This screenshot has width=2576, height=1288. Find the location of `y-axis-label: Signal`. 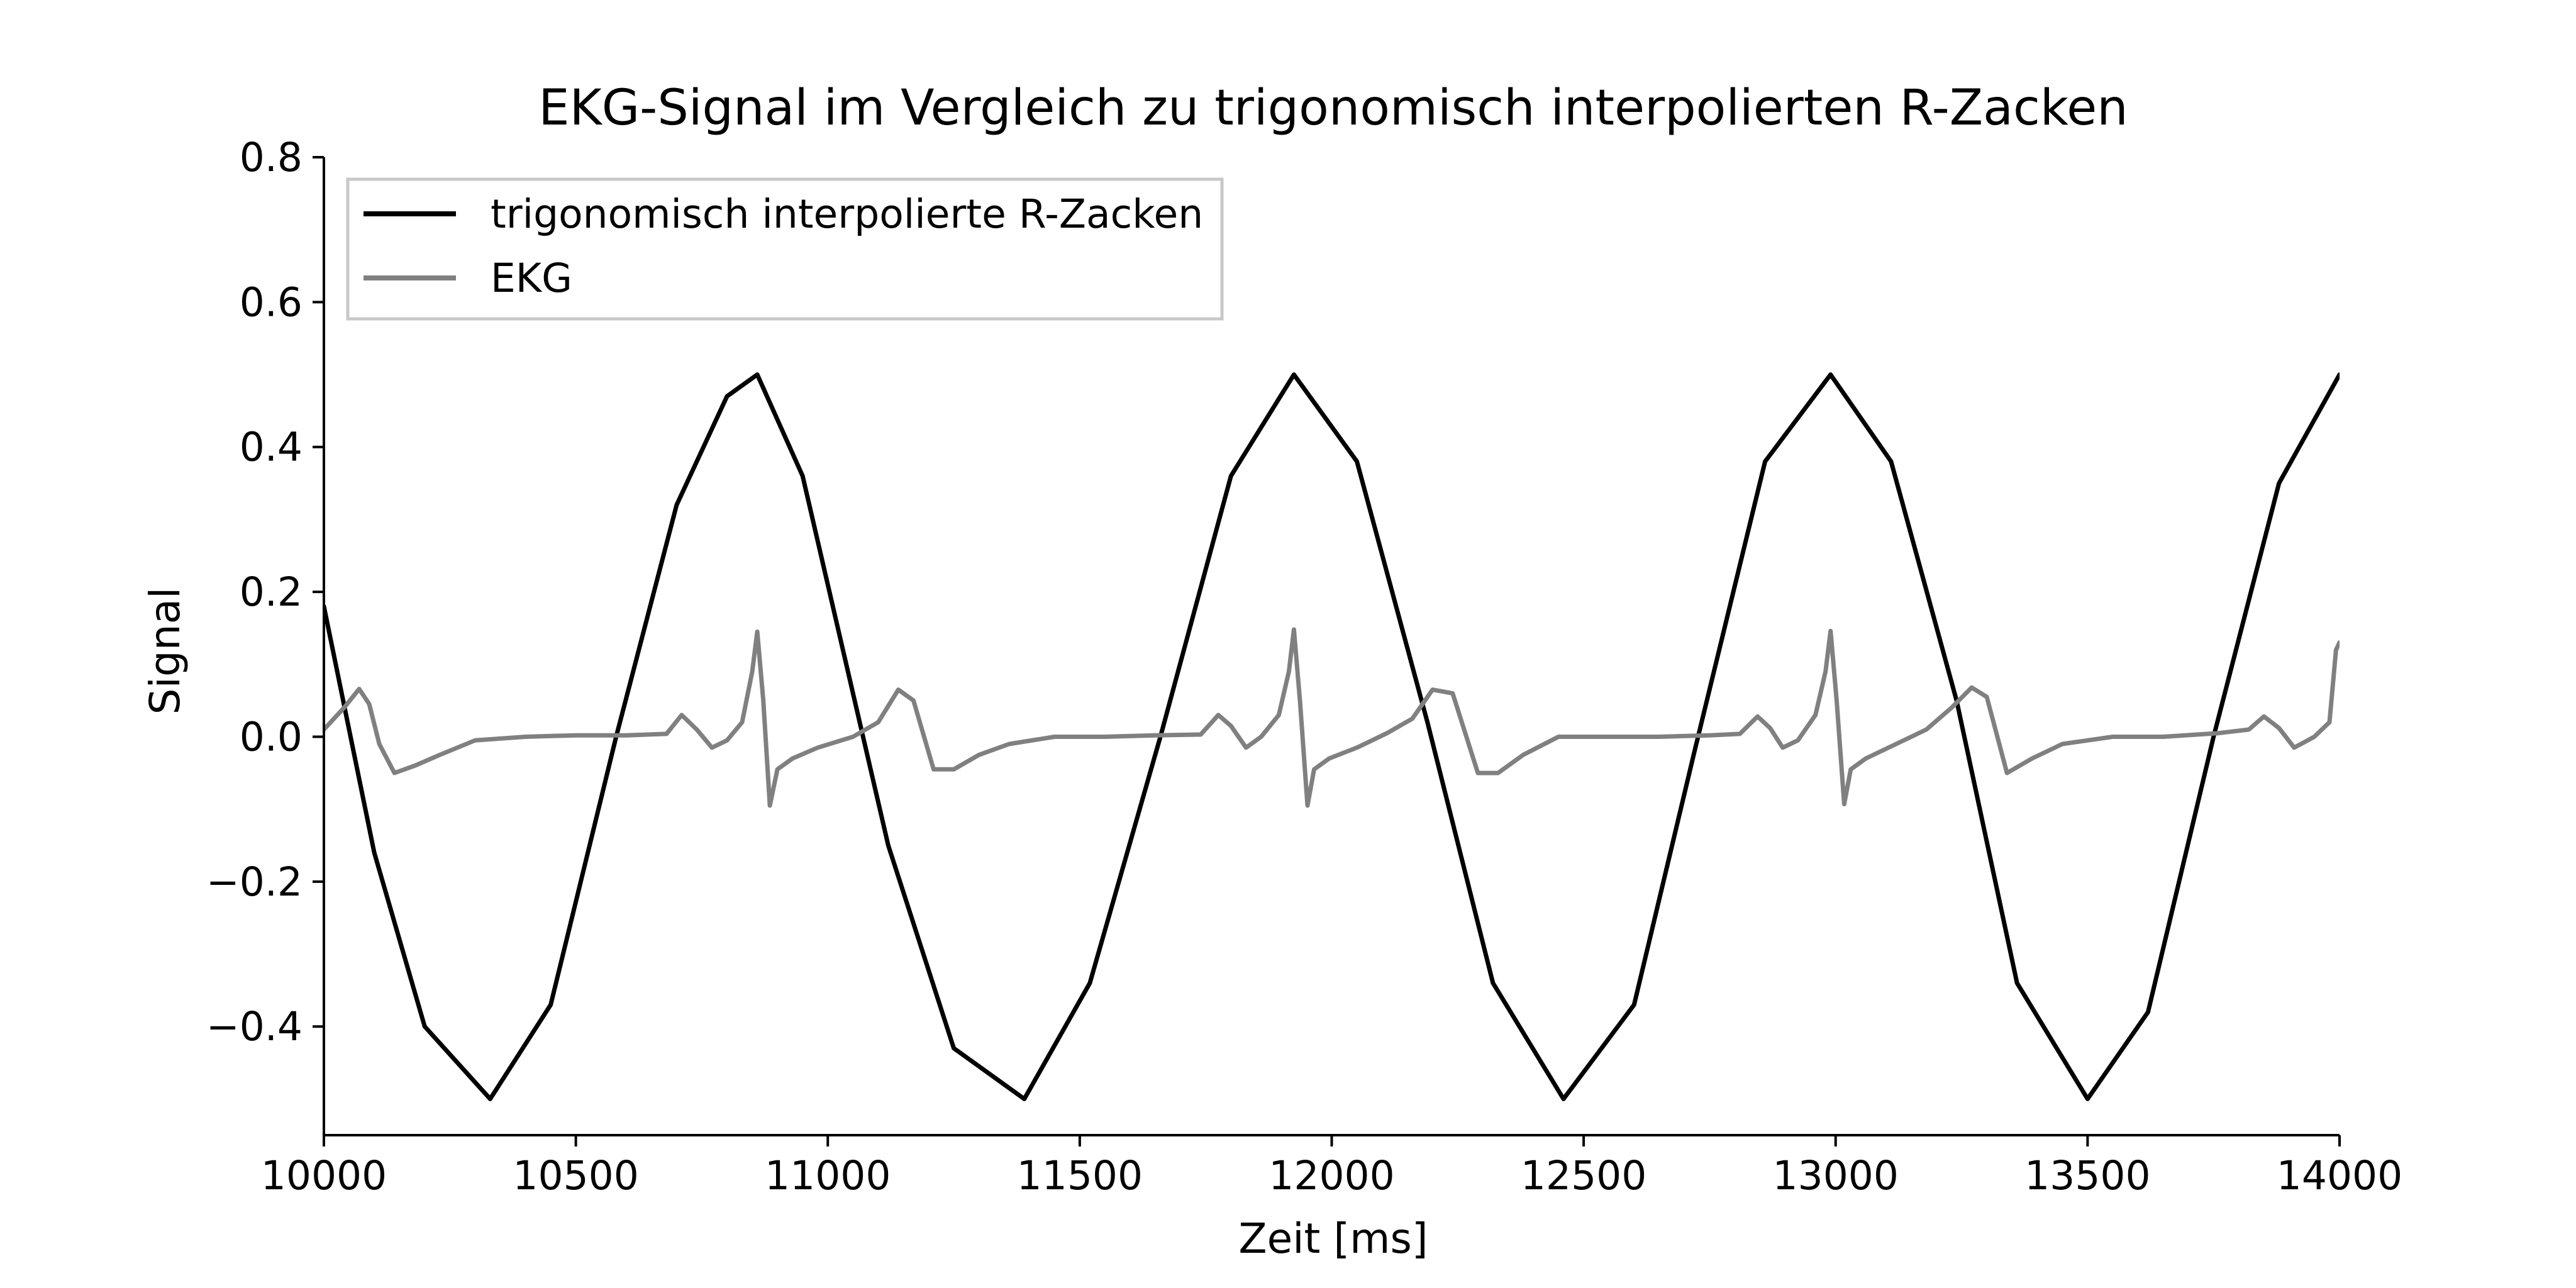

y-axis-label: Signal is located at coordinates (165, 651).